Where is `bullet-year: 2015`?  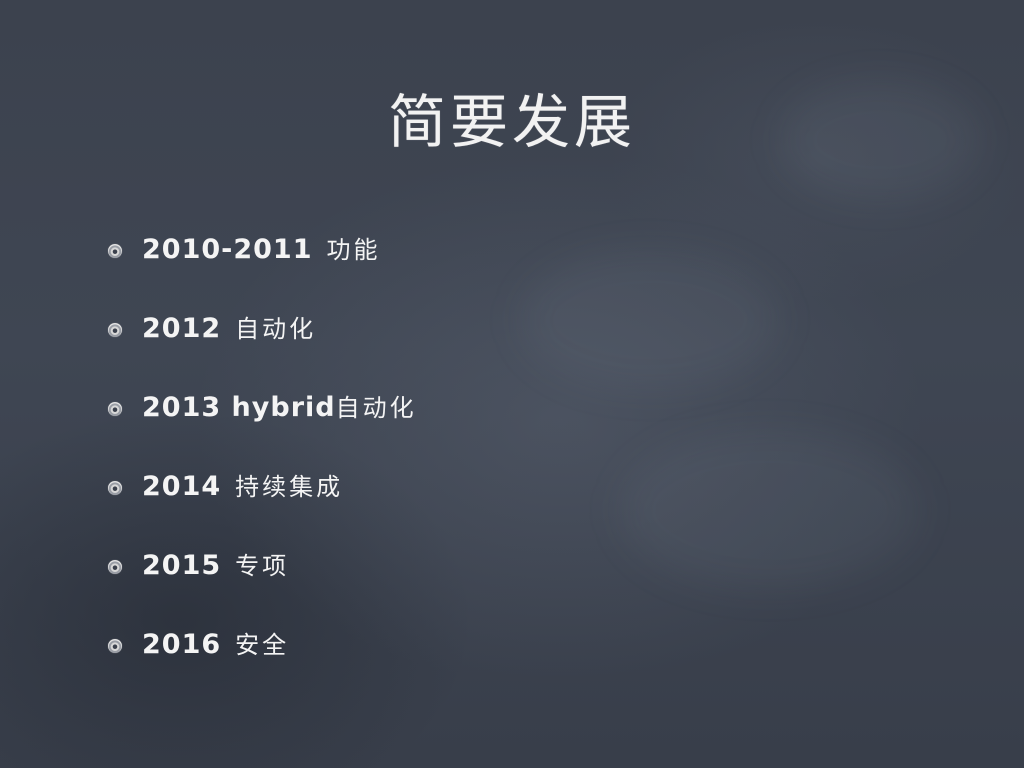 bullet-year: 2015 is located at coordinates (182, 565).